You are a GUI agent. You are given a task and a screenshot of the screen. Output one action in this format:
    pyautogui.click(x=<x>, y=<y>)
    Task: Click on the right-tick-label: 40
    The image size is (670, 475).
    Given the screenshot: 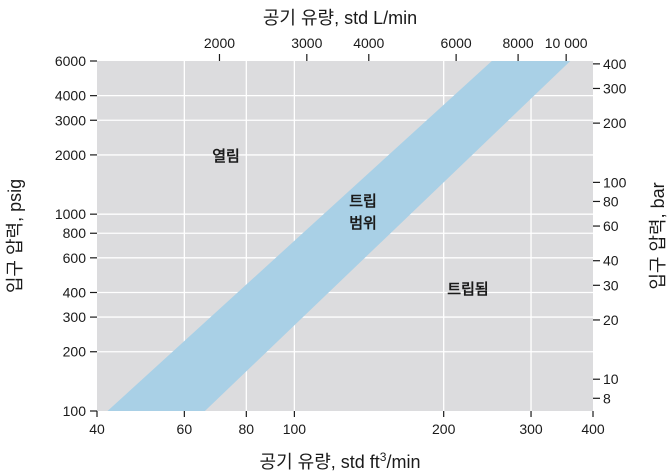 What is the action you would take?
    pyautogui.click(x=611, y=261)
    